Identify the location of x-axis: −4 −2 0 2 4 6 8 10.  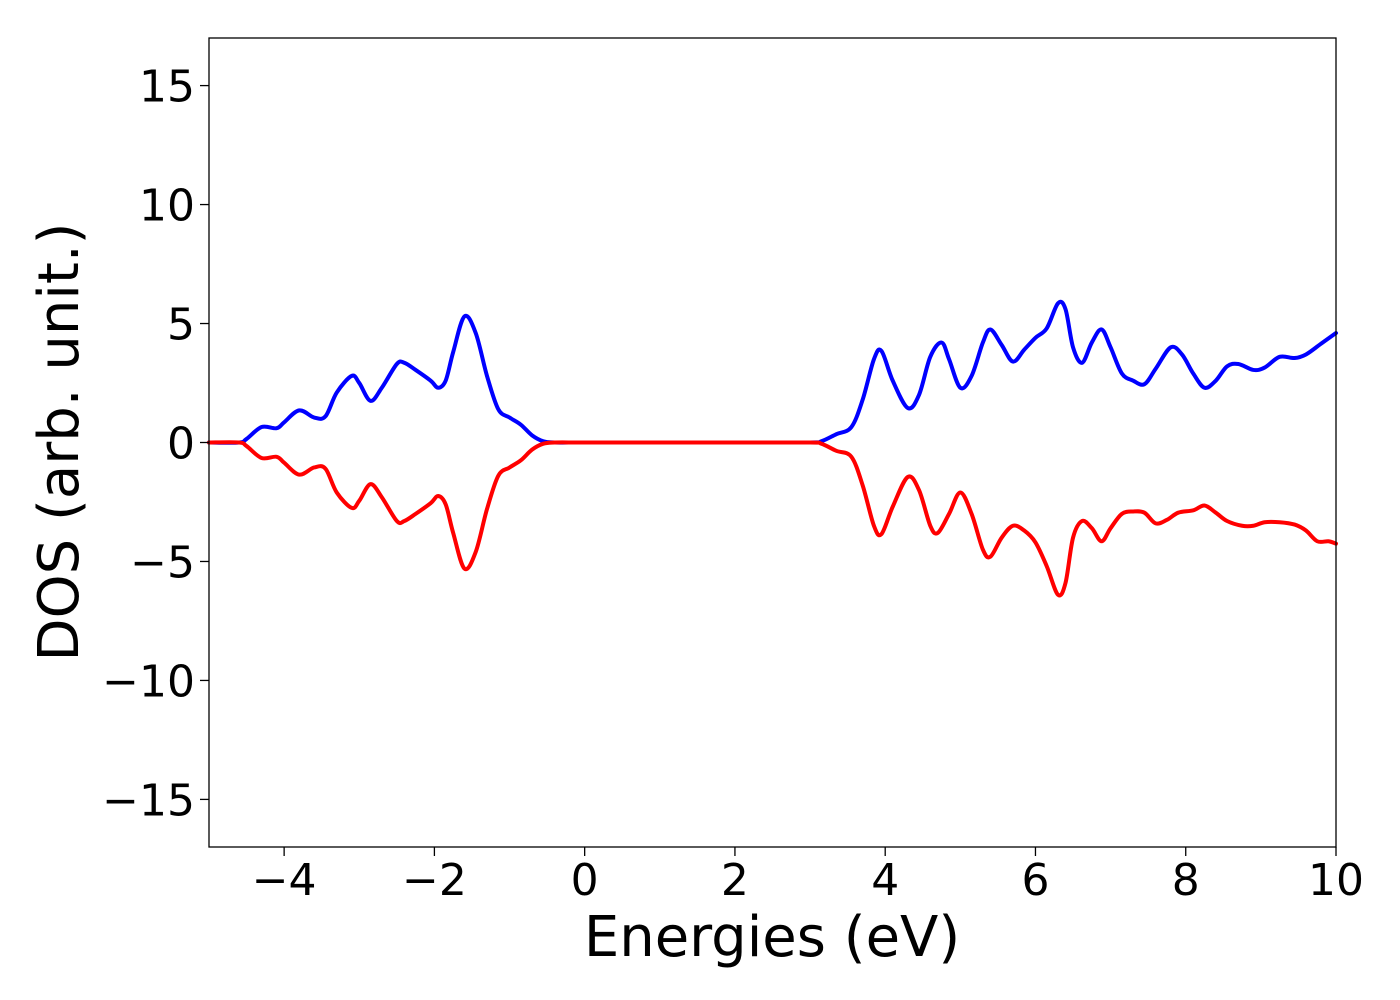
(808, 876).